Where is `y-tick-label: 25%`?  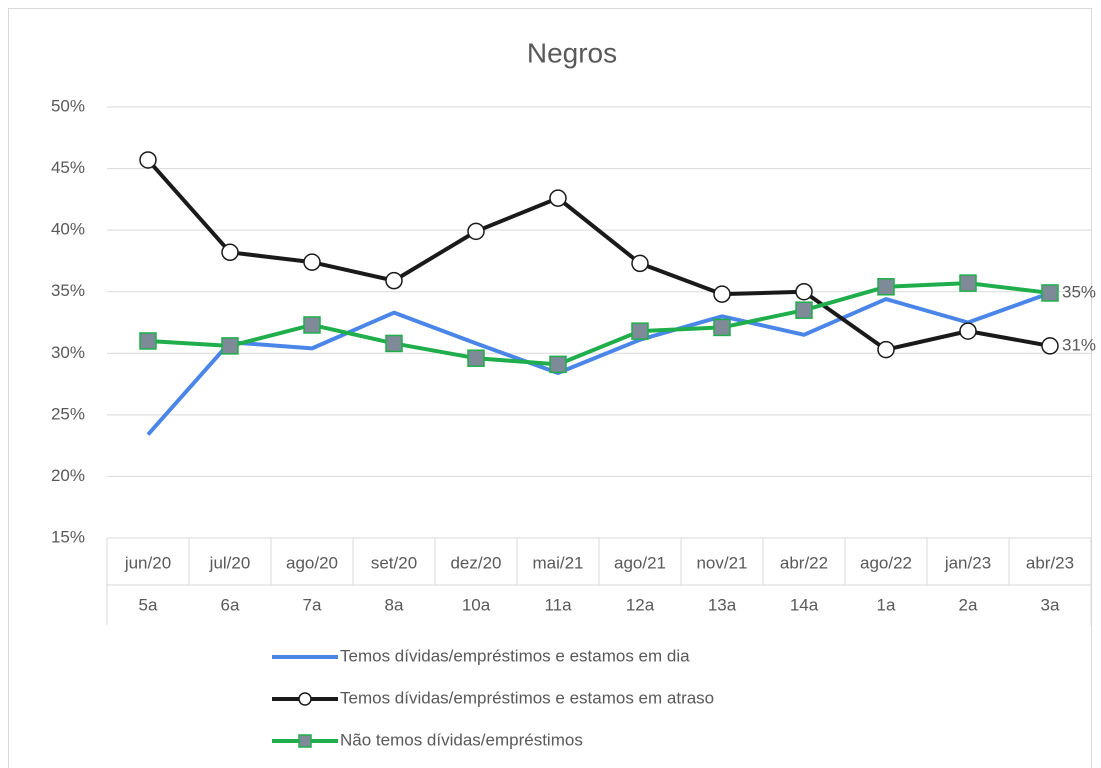
y-tick-label: 25% is located at coordinates (68, 413).